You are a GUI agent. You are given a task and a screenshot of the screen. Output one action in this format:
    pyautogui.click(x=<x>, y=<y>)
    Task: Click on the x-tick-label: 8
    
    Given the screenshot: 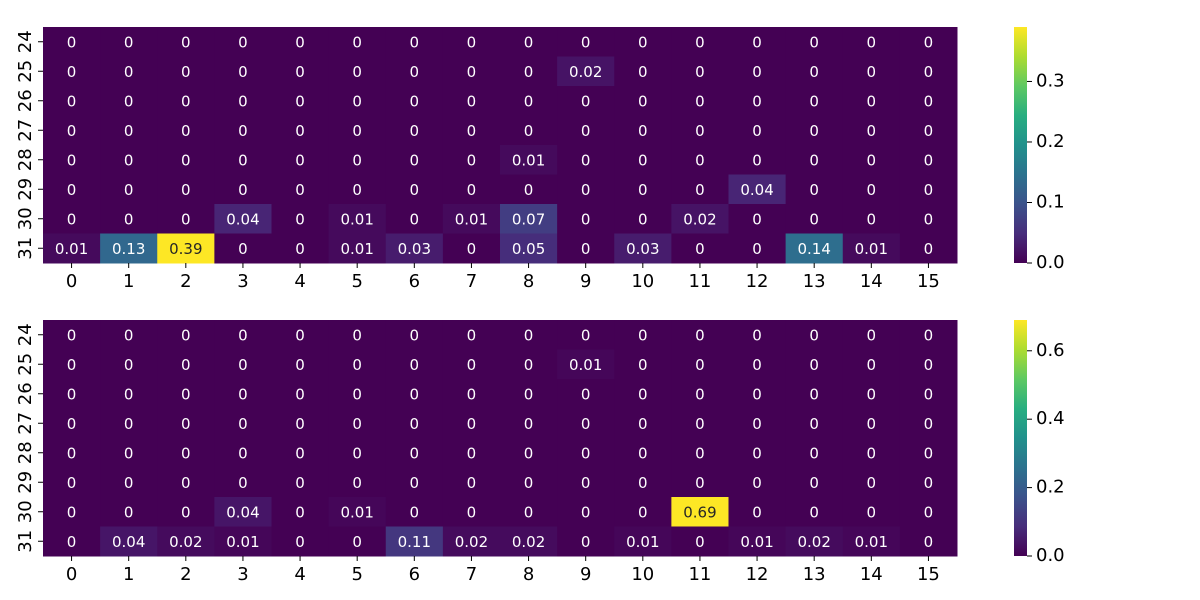 What is the action you would take?
    pyautogui.click(x=528, y=574)
    